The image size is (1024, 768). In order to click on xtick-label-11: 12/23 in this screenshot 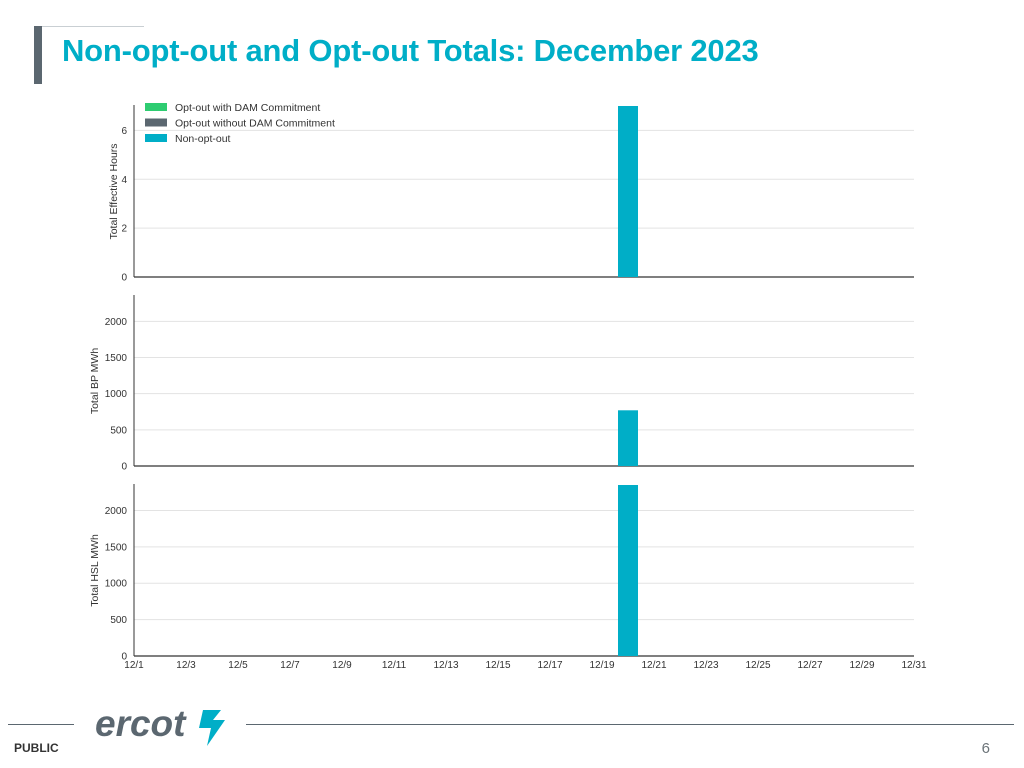, I will do `click(705, 665)`.